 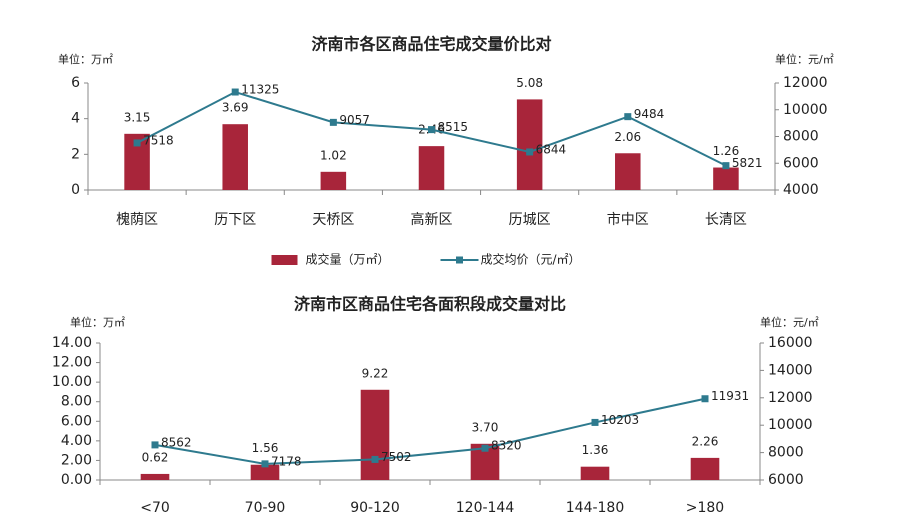 I want to click on x-tick-label: 120-144, so click(x=485, y=508).